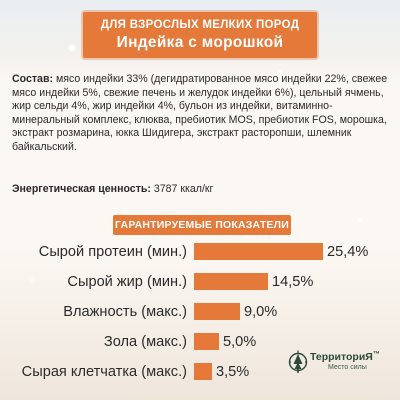 Image resolution: width=400 pixels, height=400 pixels. I want to click on indicator-value: 3,5%, so click(233, 372).